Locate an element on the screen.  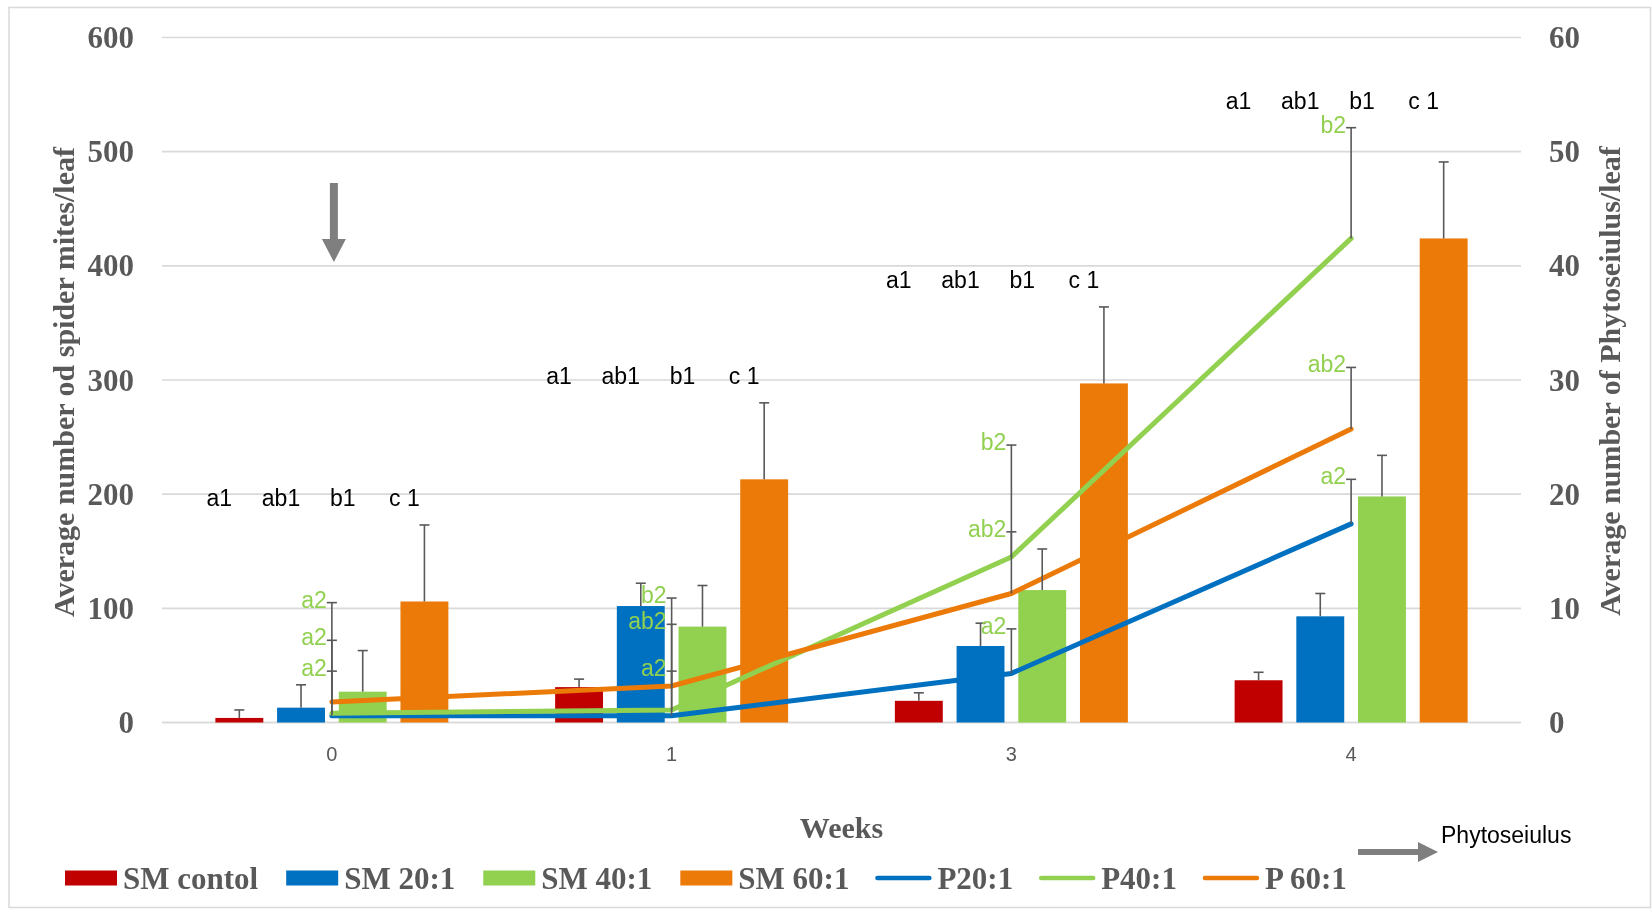
x-tick-label: 4 is located at coordinates (1351, 754).